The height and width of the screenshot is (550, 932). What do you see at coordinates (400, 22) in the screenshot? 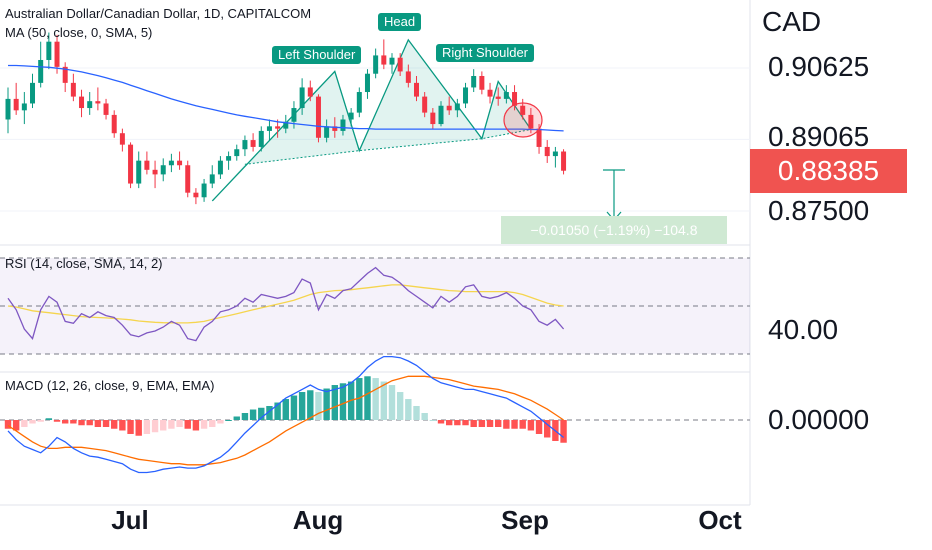
I see `head-label: Head` at bounding box center [400, 22].